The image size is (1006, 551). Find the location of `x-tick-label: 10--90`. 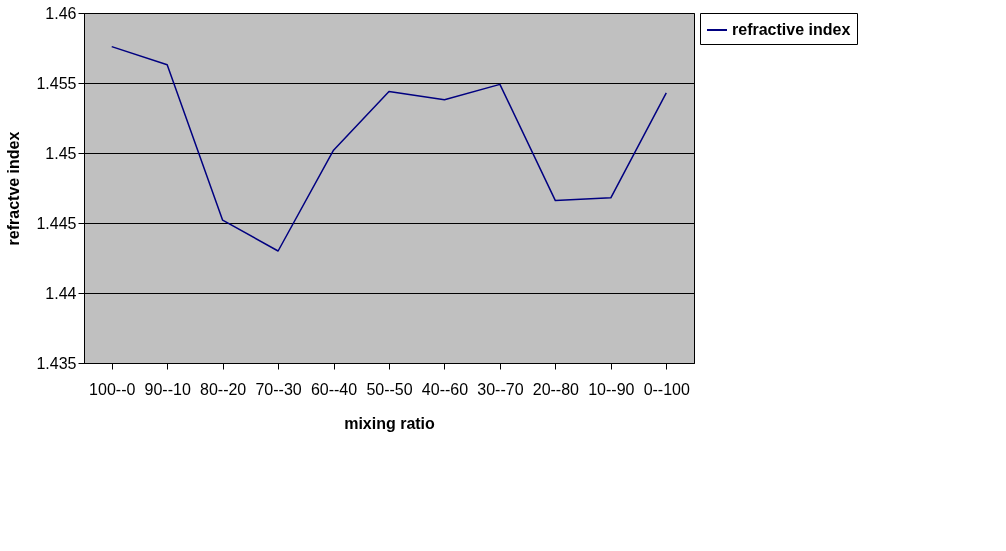

x-tick-label: 10--90 is located at coordinates (611, 389).